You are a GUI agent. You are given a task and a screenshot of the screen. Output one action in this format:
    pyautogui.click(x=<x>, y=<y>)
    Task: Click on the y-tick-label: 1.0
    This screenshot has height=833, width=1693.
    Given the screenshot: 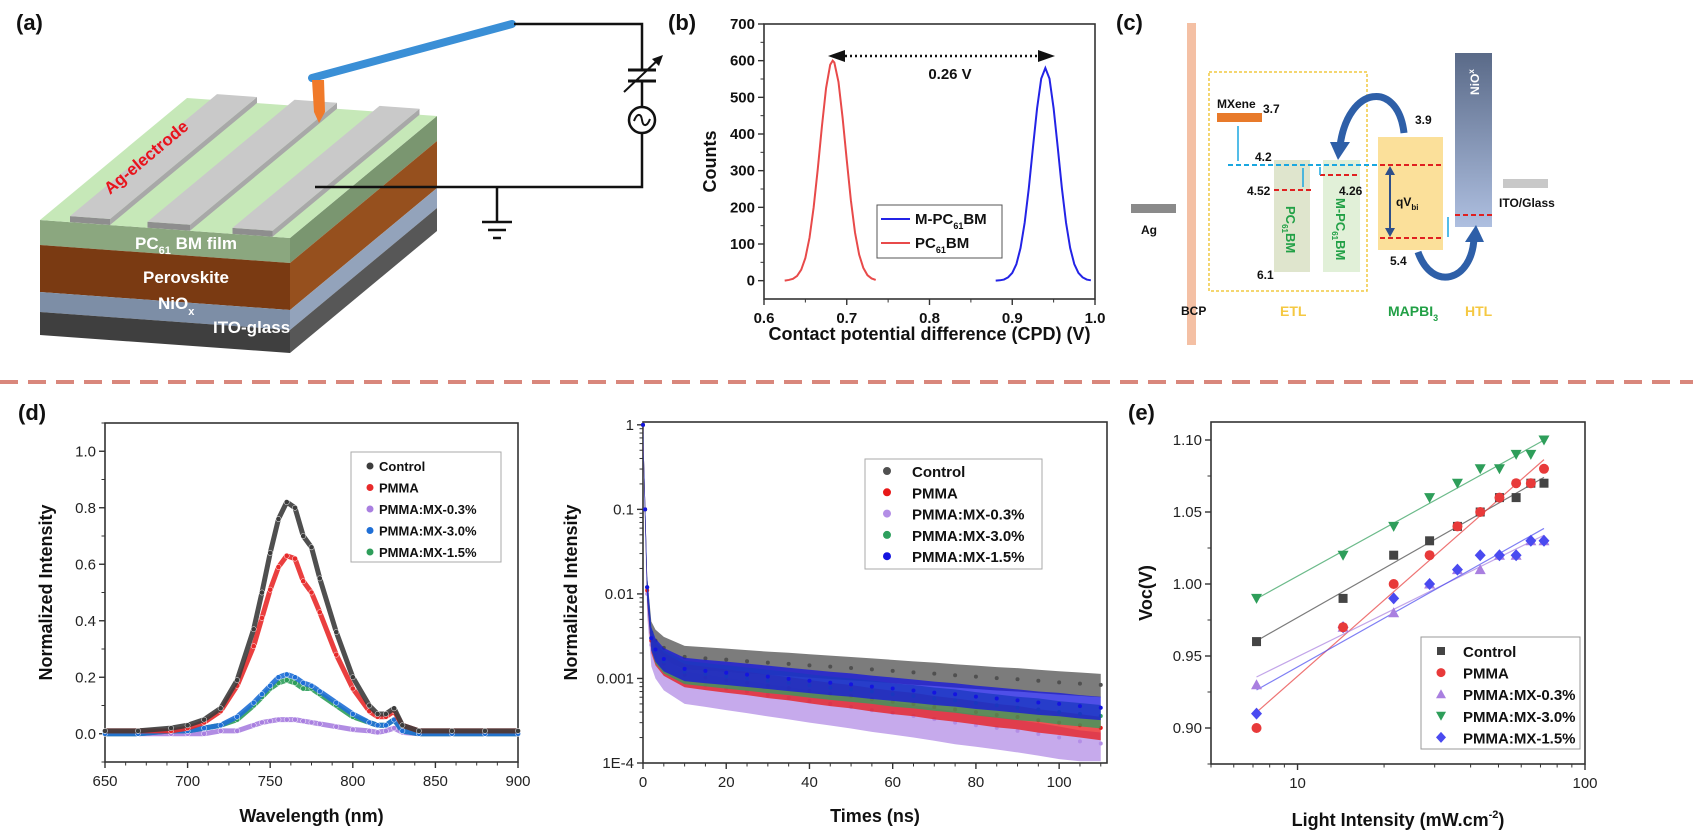 What is the action you would take?
    pyautogui.click(x=85, y=451)
    